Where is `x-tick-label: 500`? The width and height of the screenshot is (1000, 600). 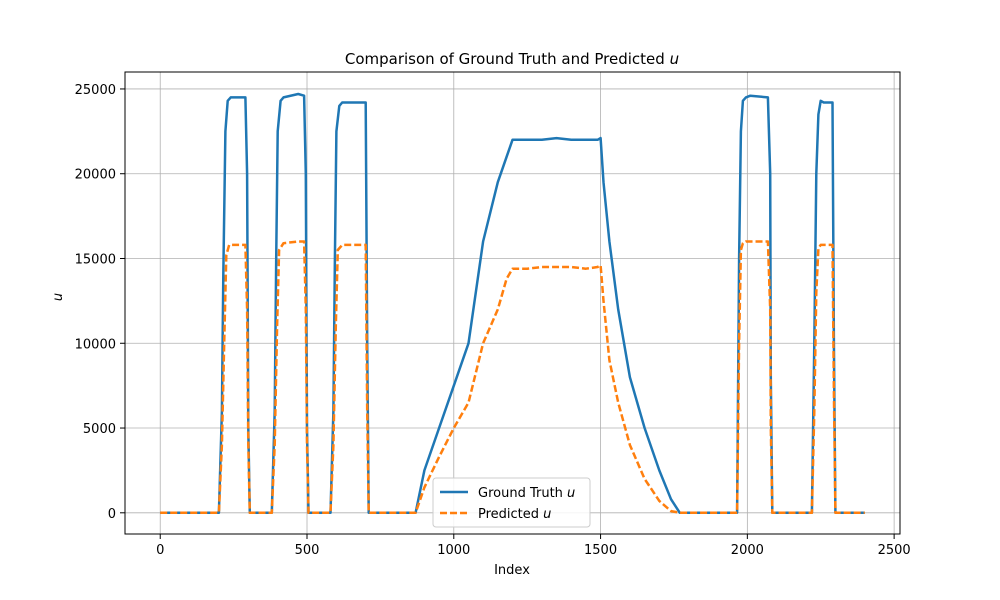 x-tick-label: 500 is located at coordinates (307, 550).